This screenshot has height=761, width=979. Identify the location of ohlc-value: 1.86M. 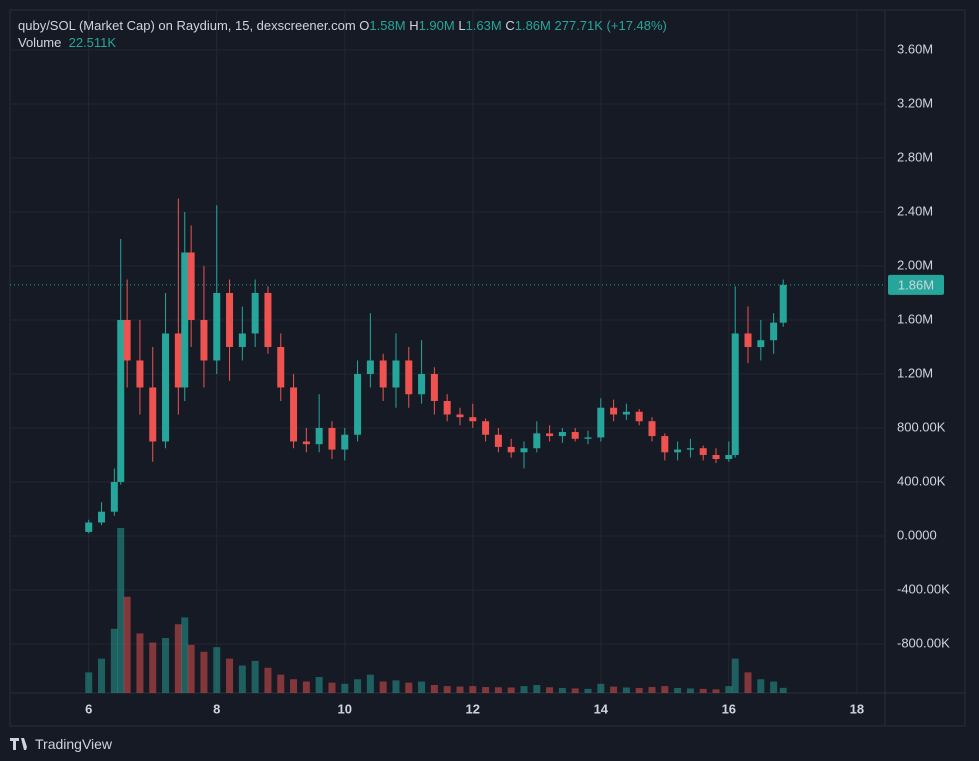
(532, 25).